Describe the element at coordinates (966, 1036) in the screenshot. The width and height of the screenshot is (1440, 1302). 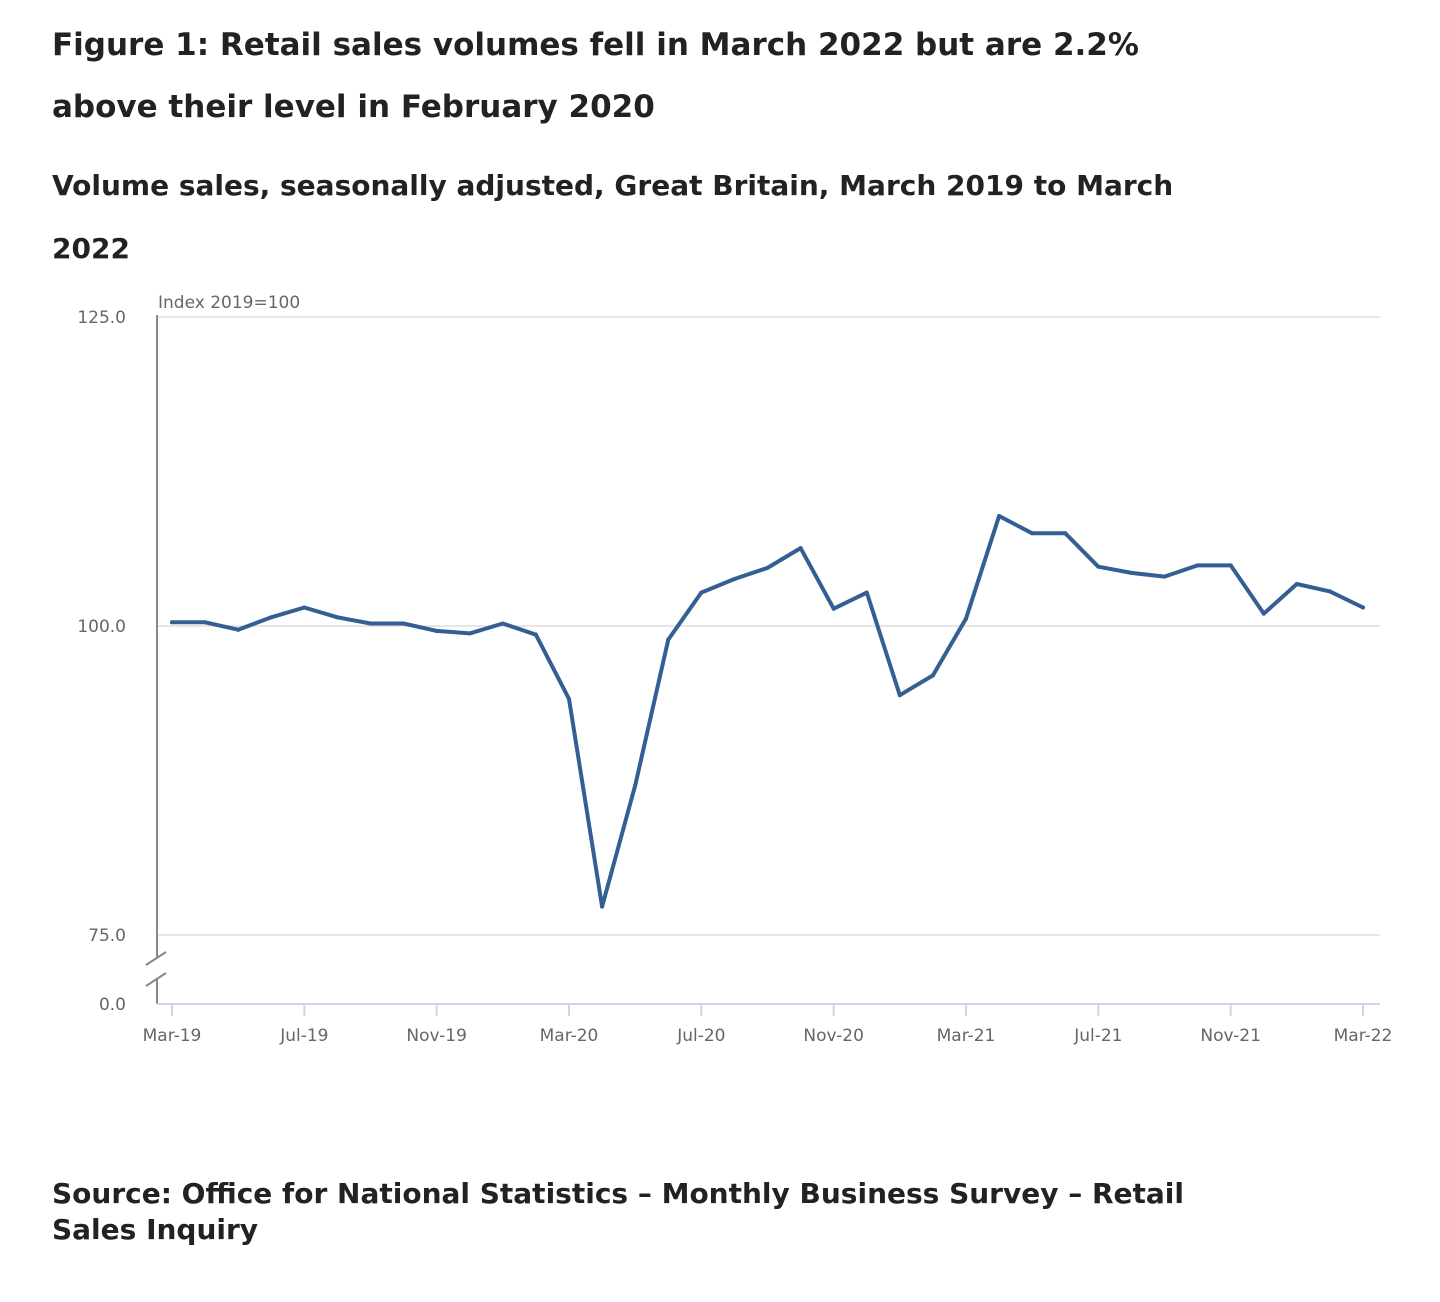
I see `x-tick-label: Mar-21` at that location.